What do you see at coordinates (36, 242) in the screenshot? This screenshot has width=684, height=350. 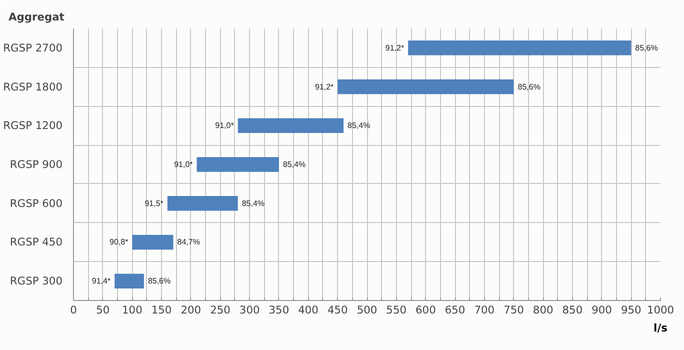 I see `y-tick-label: RGSP 450` at bounding box center [36, 242].